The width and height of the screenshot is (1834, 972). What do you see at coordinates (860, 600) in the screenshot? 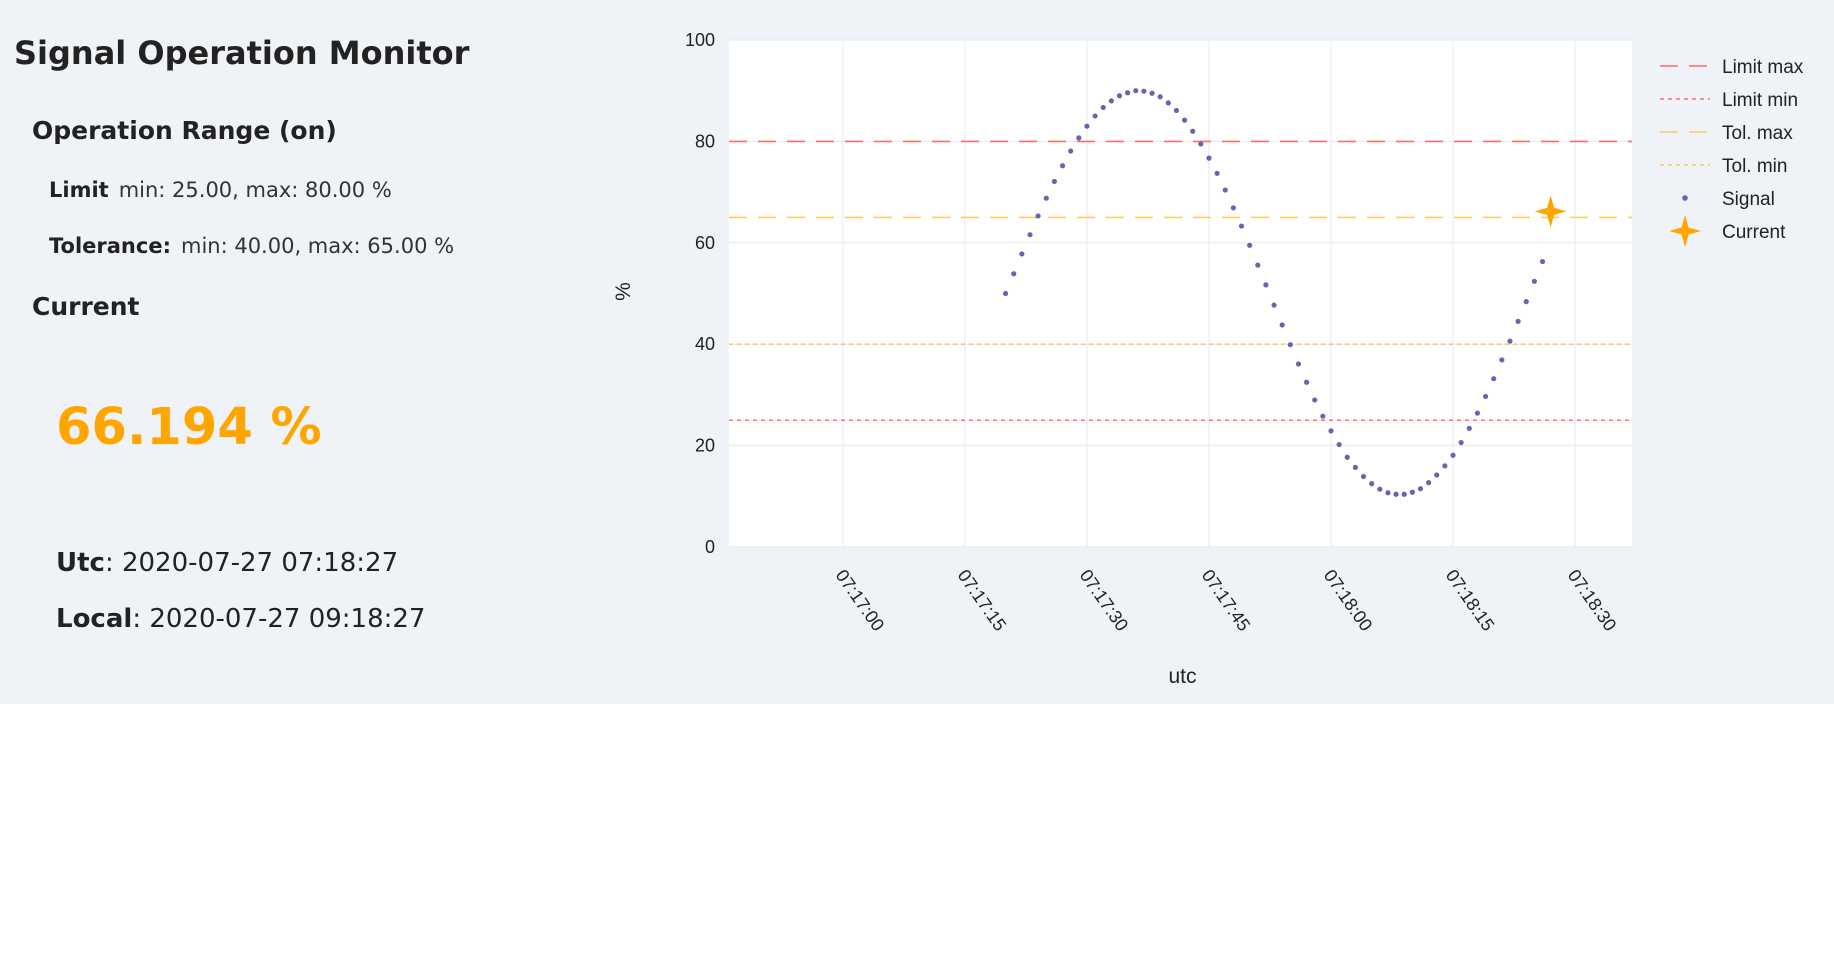
I see `x-tick-label: 07:17:00` at bounding box center [860, 600].